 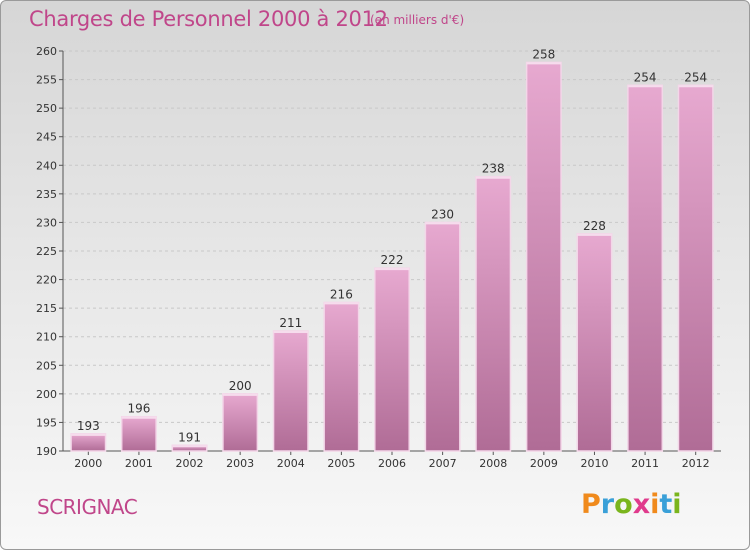 What do you see at coordinates (240, 422) in the screenshot?
I see `bar-2003` at bounding box center [240, 422].